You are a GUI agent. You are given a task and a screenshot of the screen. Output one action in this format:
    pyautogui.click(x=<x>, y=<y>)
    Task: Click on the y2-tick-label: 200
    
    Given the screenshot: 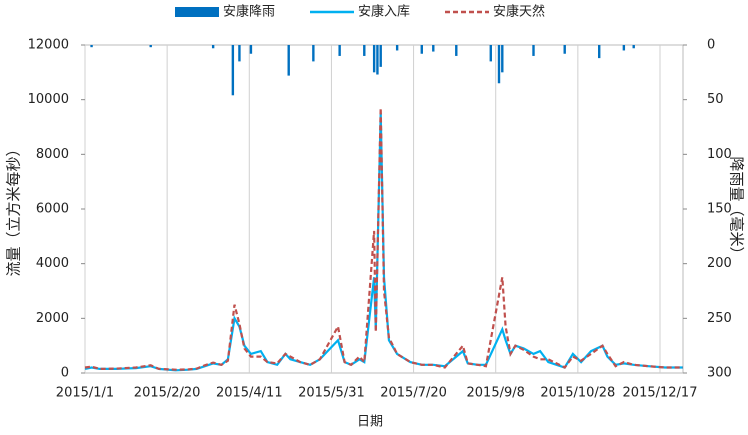 What is the action you would take?
    pyautogui.click(x=719, y=263)
    